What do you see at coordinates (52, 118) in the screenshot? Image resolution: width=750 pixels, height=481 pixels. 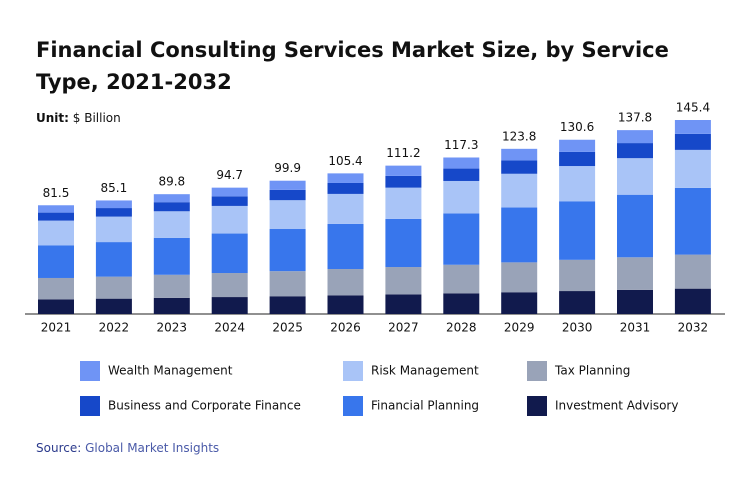 I see `unit-label: Unit:` at bounding box center [52, 118].